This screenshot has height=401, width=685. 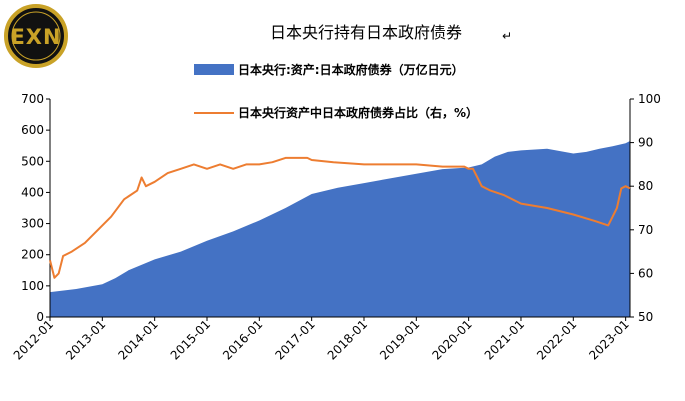 What do you see at coordinates (366, 32) in the screenshot?
I see `chart-title: 日本央行持有日本政府债券` at bounding box center [366, 32].